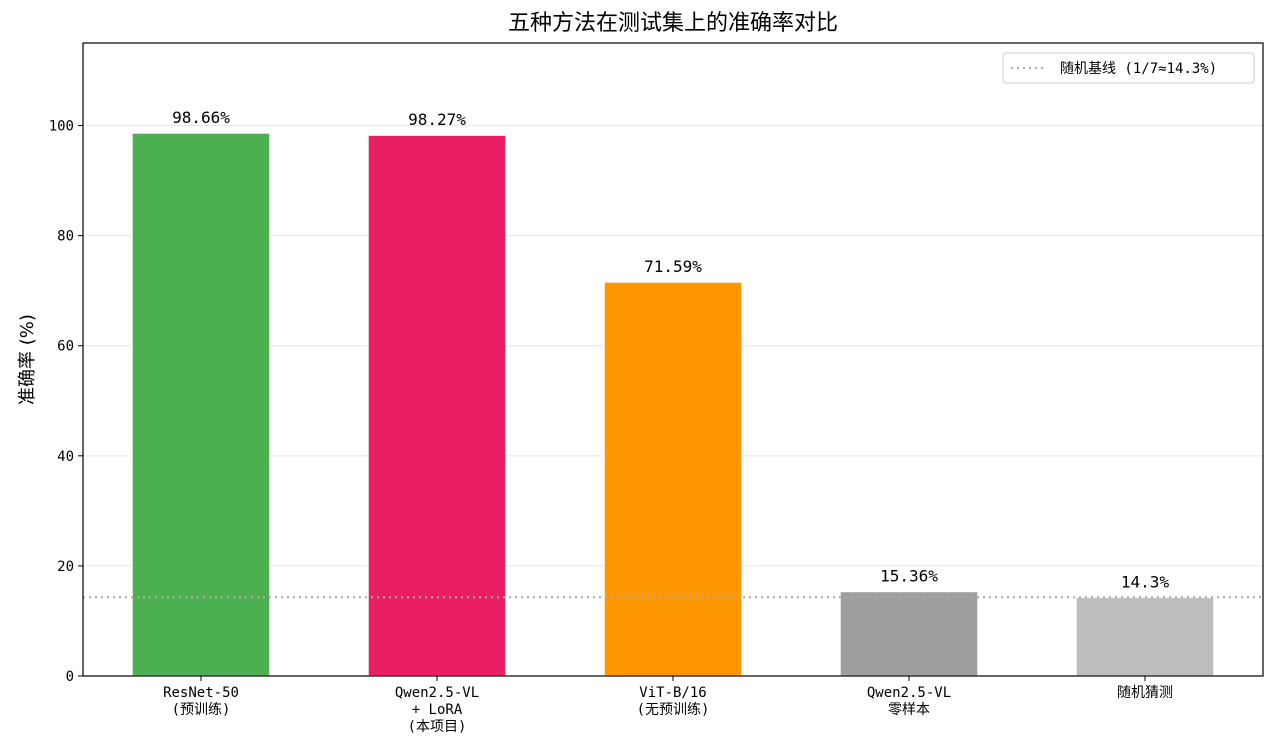 The image size is (1280, 750). Describe the element at coordinates (201, 117) in the screenshot. I see `bar-value-label: 98.66%` at that location.